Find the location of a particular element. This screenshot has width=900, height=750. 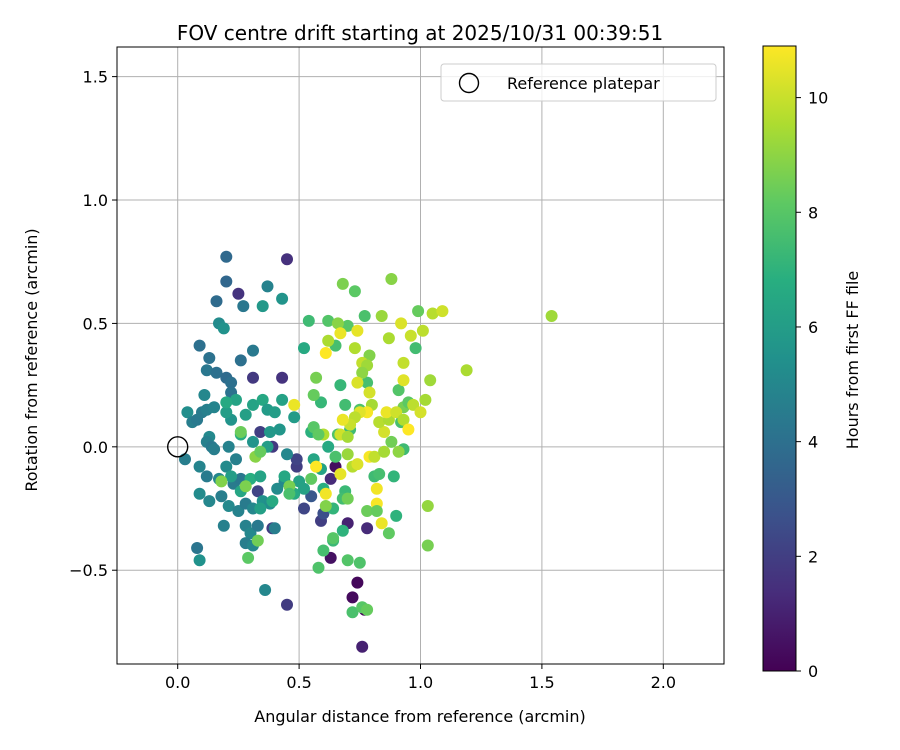

y-tick-label: 1.5 is located at coordinates (95, 77).